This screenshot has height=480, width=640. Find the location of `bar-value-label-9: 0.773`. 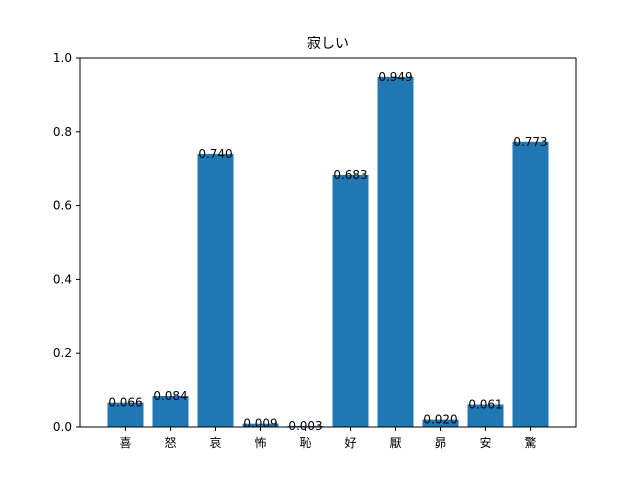

bar-value-label-9: 0.773 is located at coordinates (530, 142).